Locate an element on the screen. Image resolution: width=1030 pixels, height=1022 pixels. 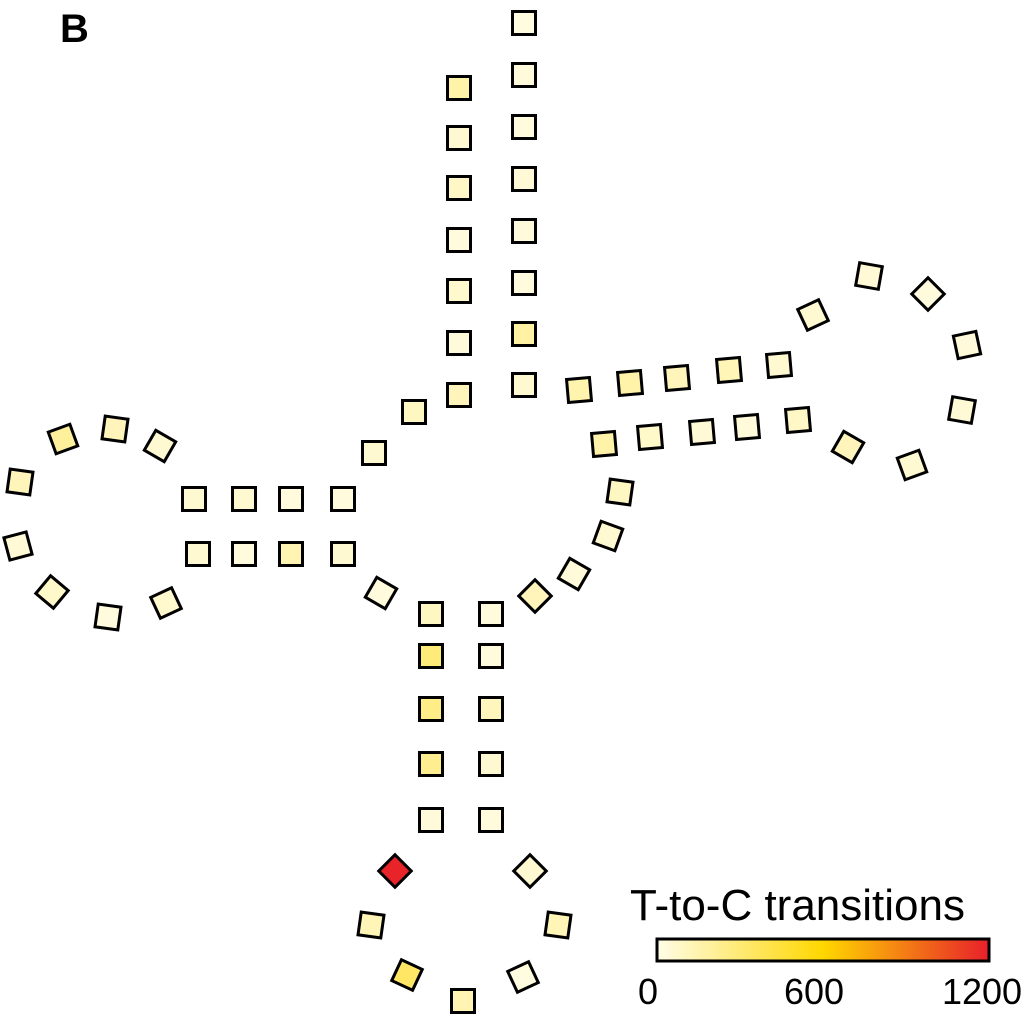
color-legend: T-to-C transitions 0 600 1200 is located at coordinates (826, 946).